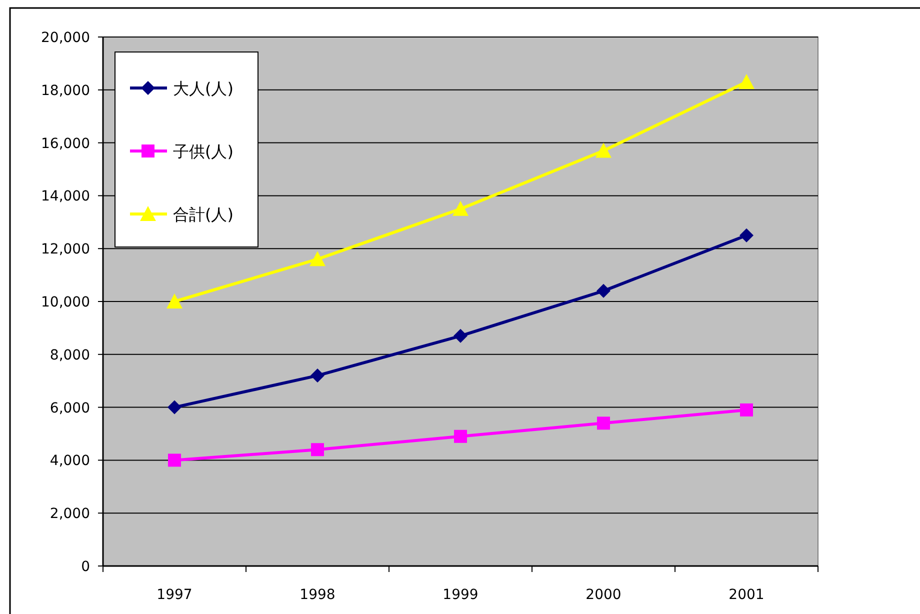 The width and height of the screenshot is (920, 614). What do you see at coordinates (746, 595) in the screenshot?
I see `x-tick-label: 2001` at bounding box center [746, 595].